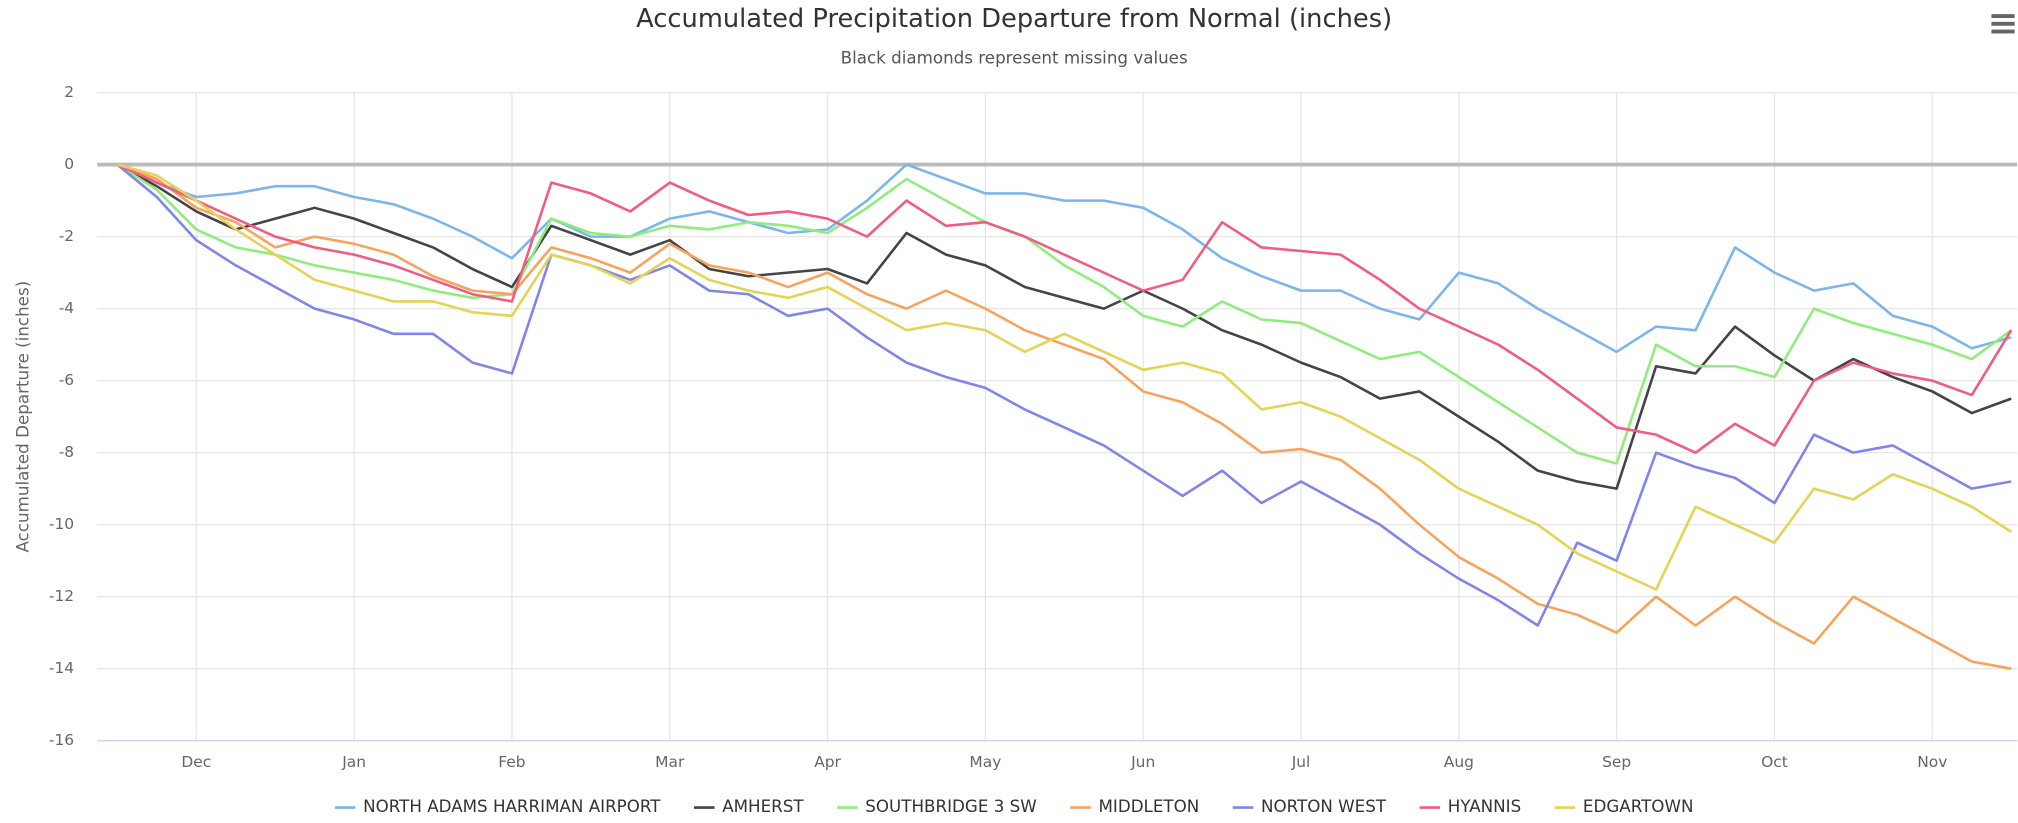 The image size is (2018, 823). Describe the element at coordinates (61, 596) in the screenshot. I see `y-tick-label: -12` at that location.